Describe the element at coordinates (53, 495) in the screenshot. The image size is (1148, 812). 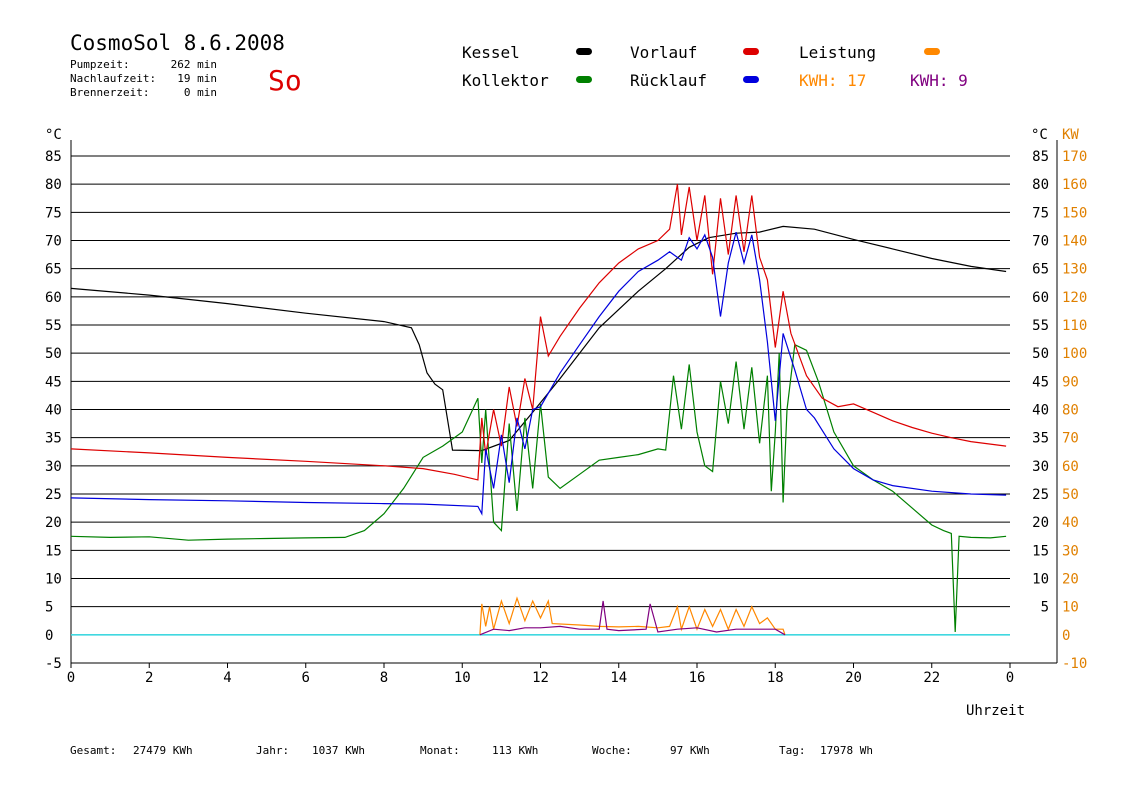
I see `y-tick-label: 25` at that location.